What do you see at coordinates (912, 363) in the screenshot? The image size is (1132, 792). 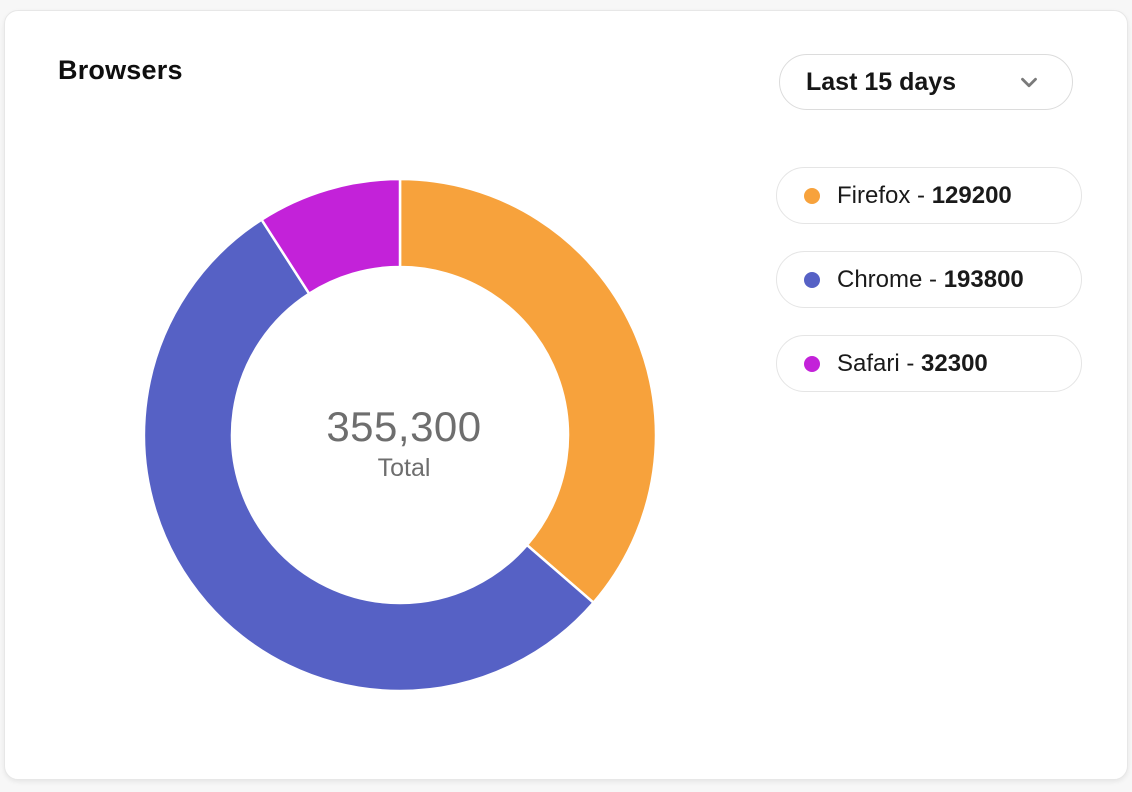 I see `legend-label-safari: Safari - 32300` at bounding box center [912, 363].